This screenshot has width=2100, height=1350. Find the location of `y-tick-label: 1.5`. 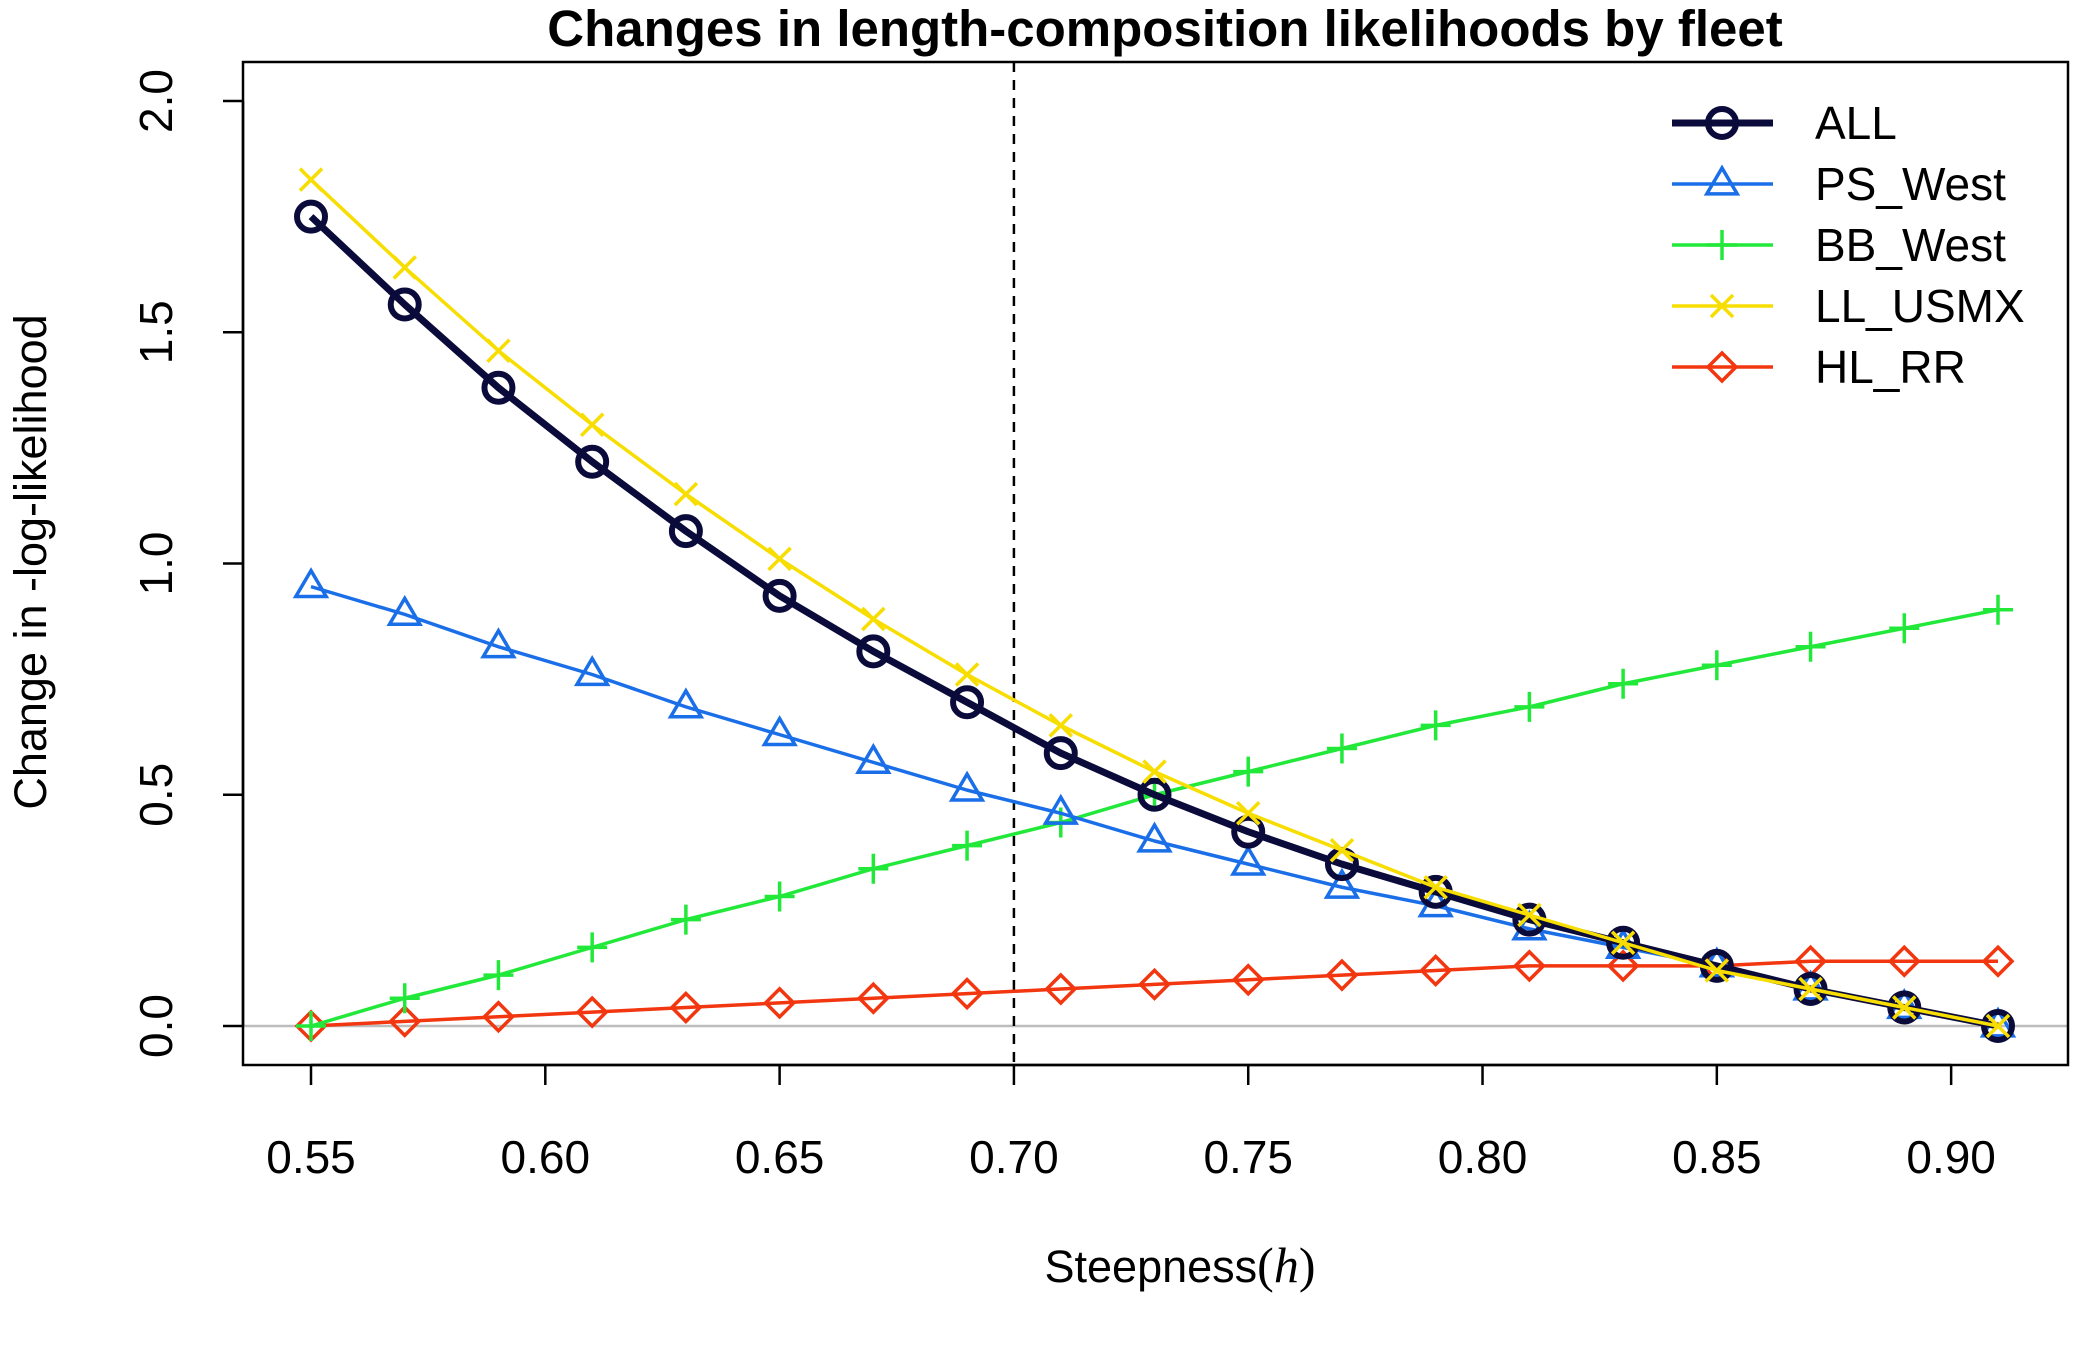

y-tick-label: 1.5 is located at coordinates (156, 332).